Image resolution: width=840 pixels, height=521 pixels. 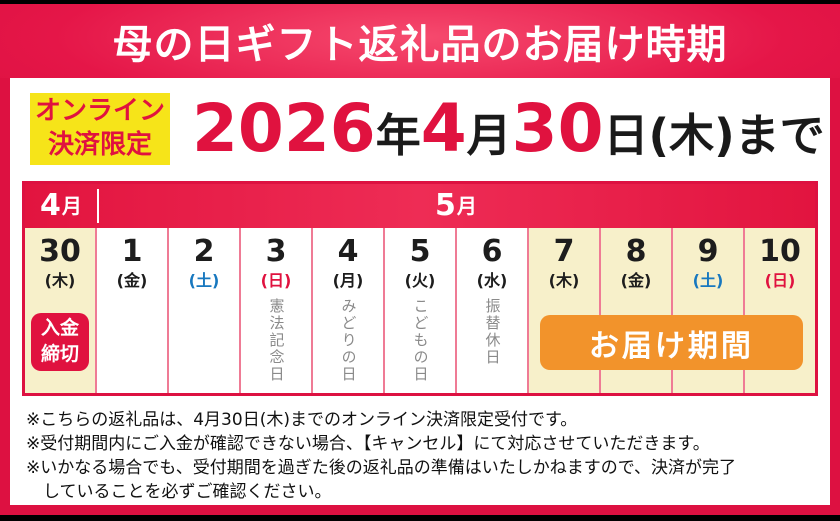 I want to click on deadline-date-part: 4, so click(x=443, y=128).